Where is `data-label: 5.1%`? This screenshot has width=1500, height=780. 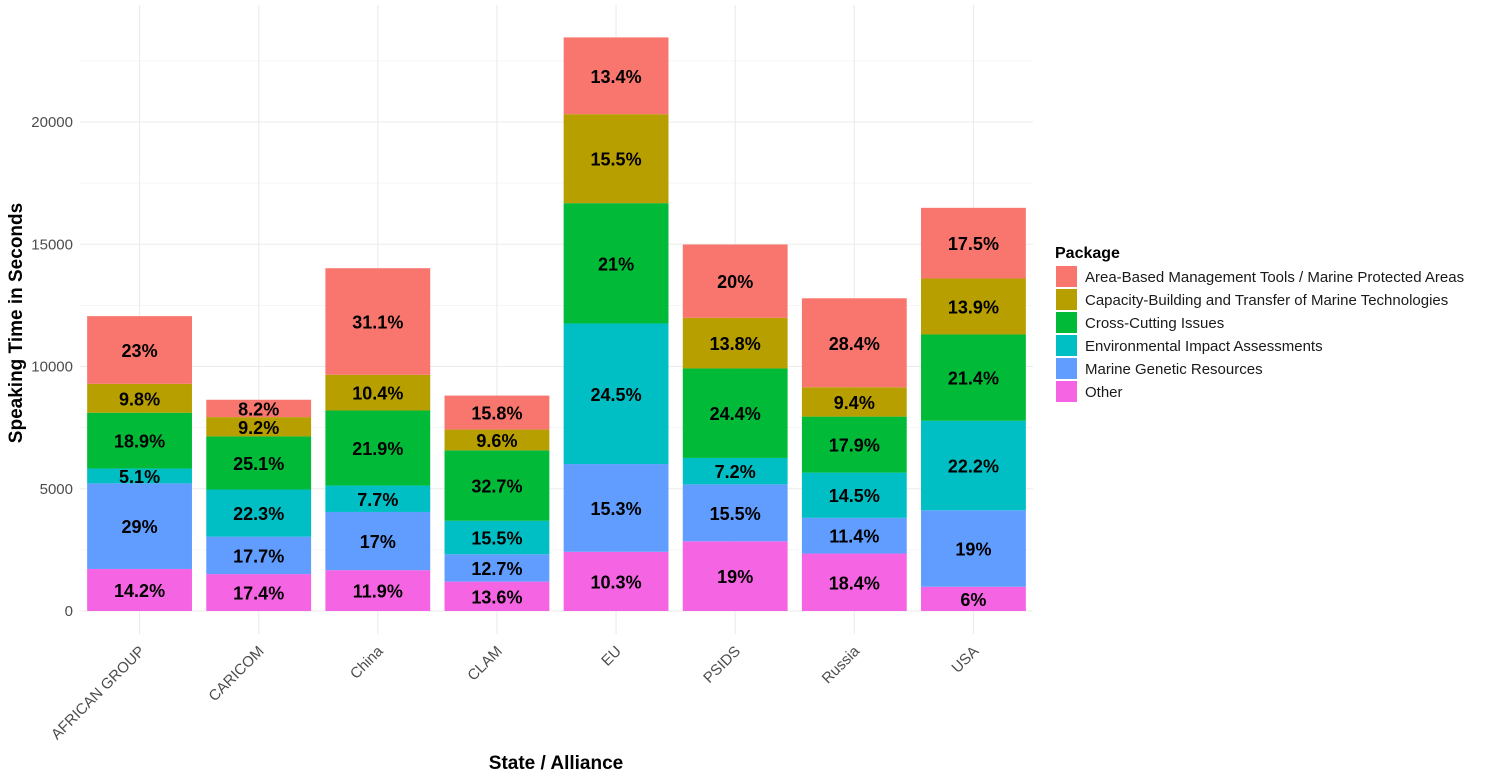
data-label: 5.1% is located at coordinates (139, 477).